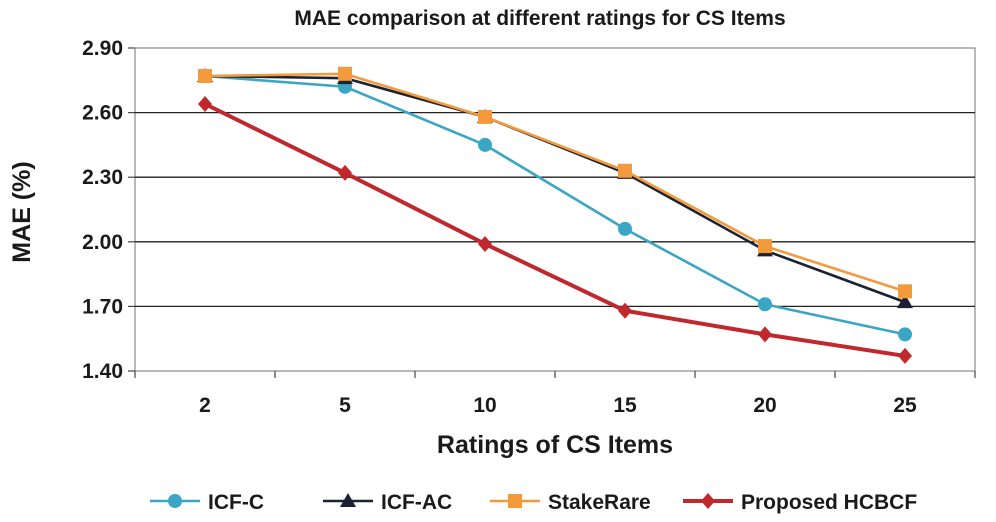 The image size is (996, 522). What do you see at coordinates (345, 405) in the screenshot?
I see `x-tick-label: 5` at bounding box center [345, 405].